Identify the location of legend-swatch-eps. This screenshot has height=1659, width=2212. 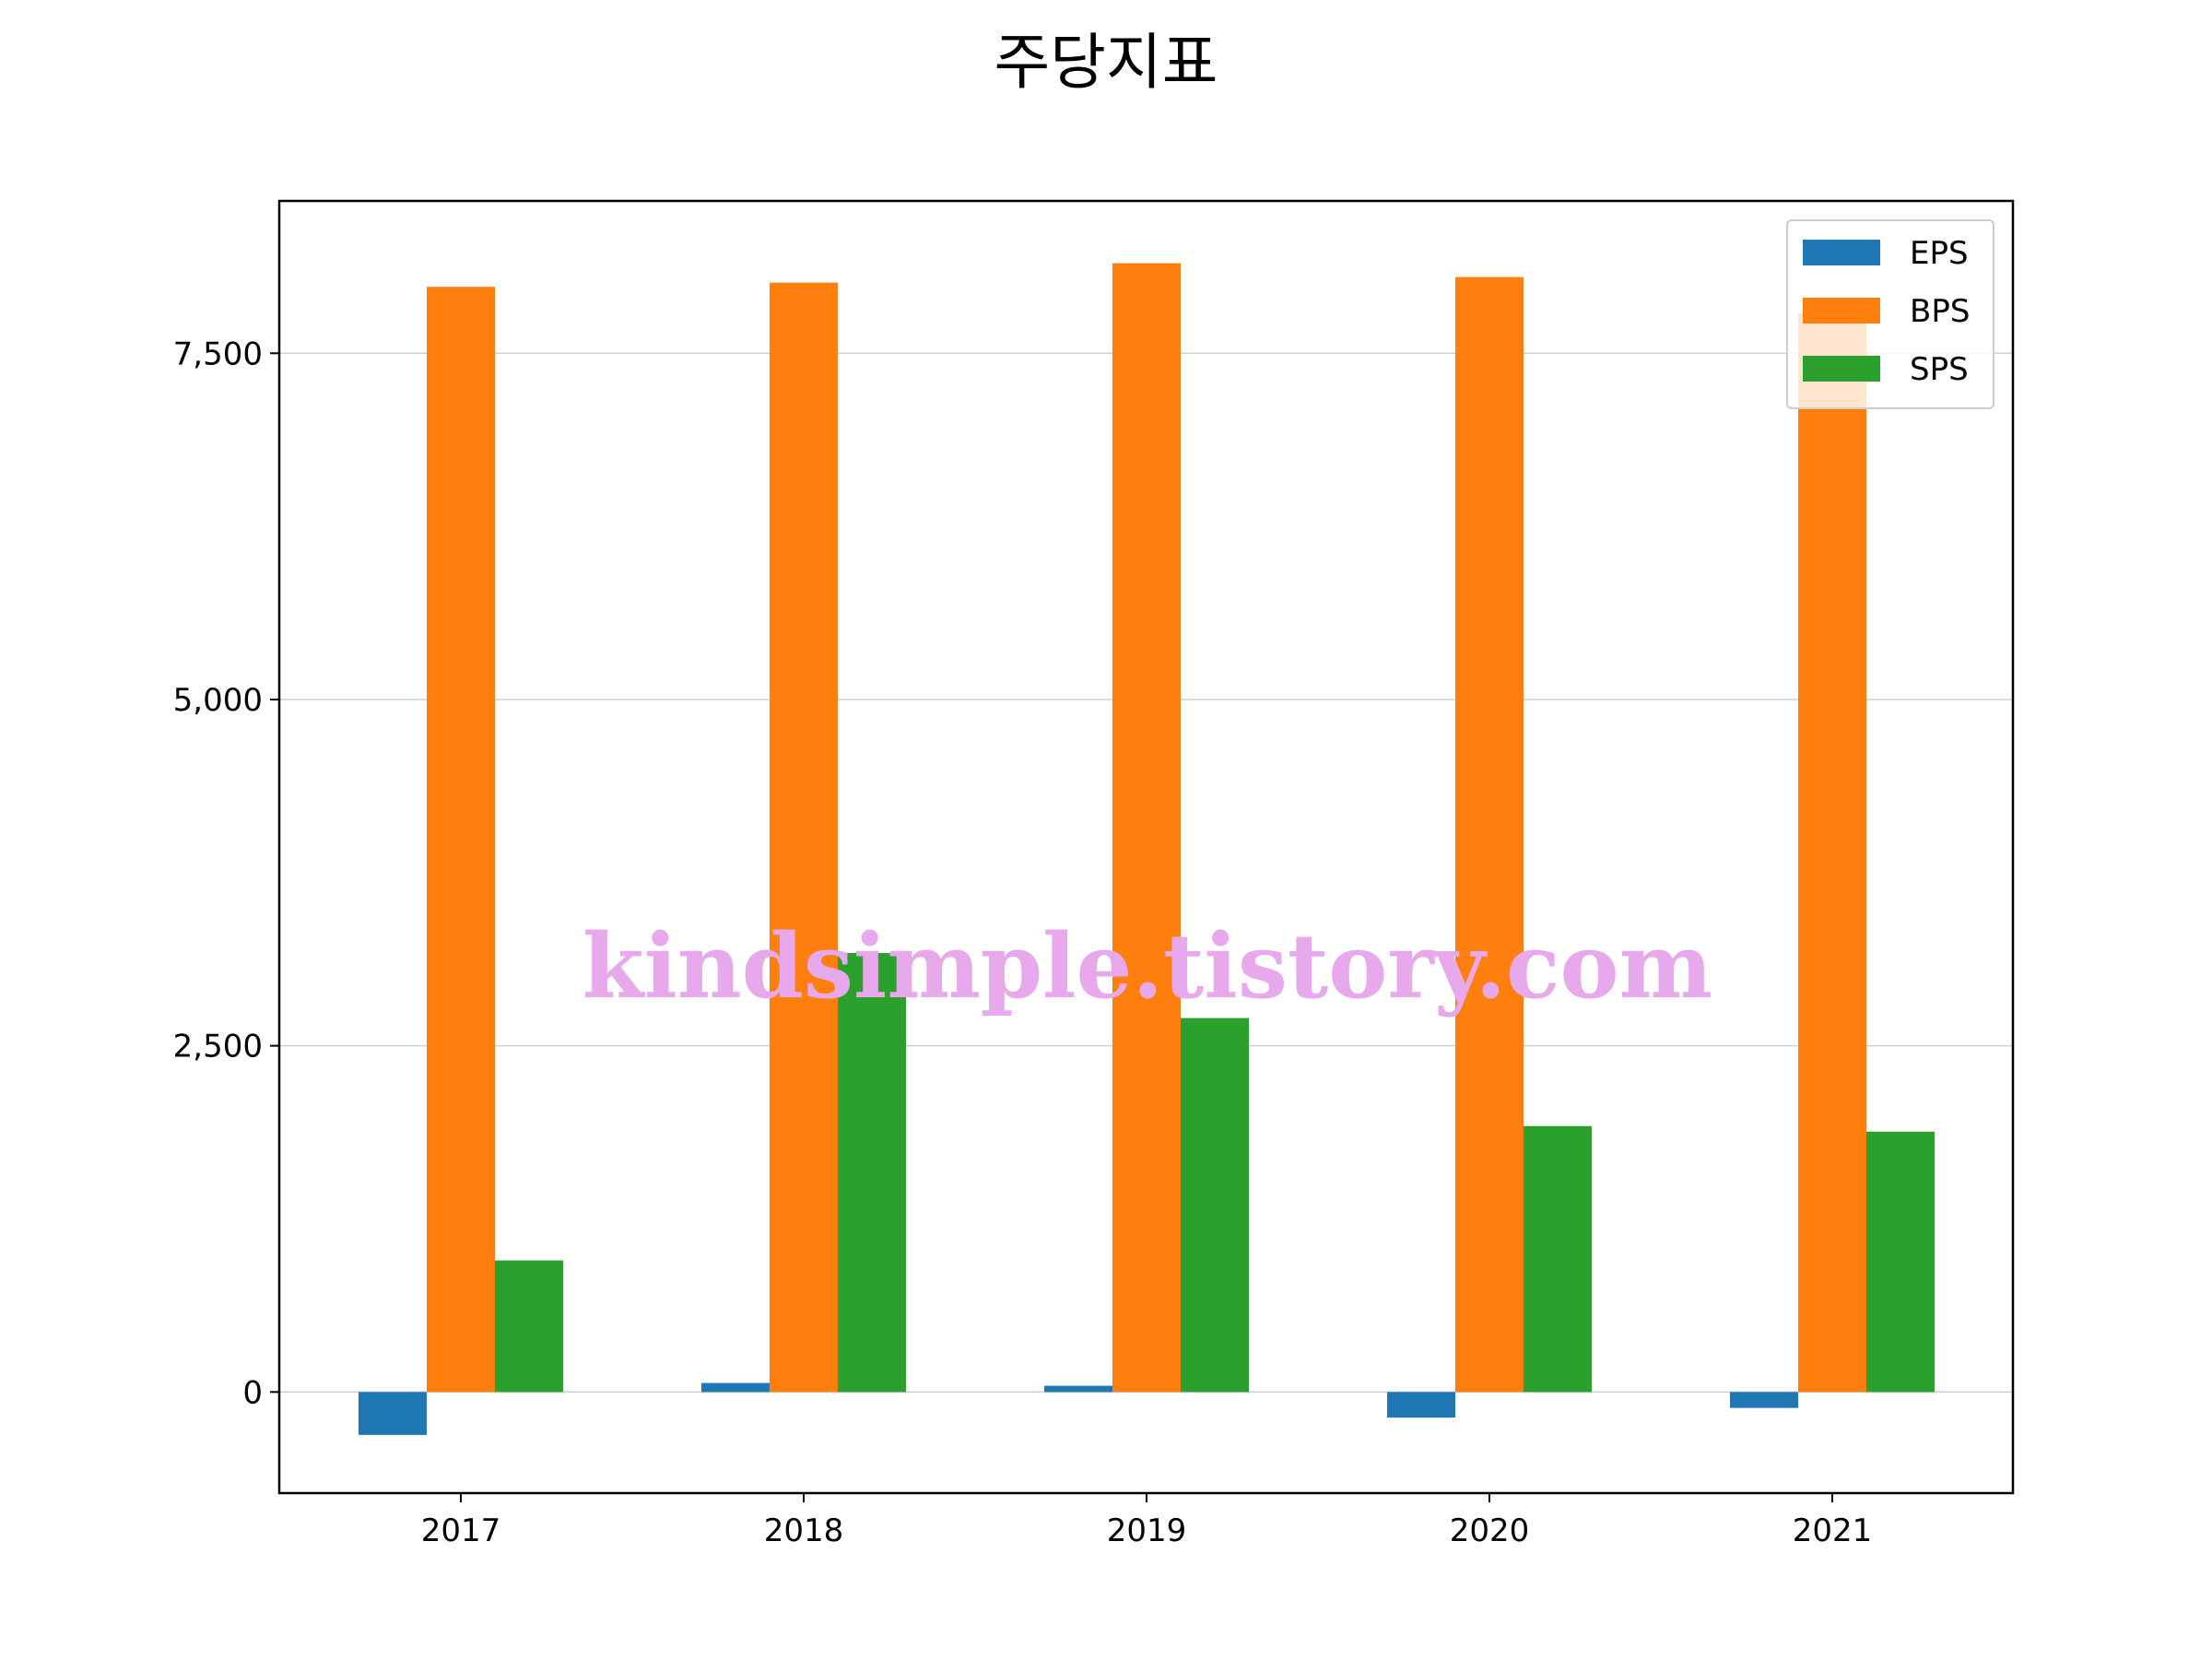
(1841, 252).